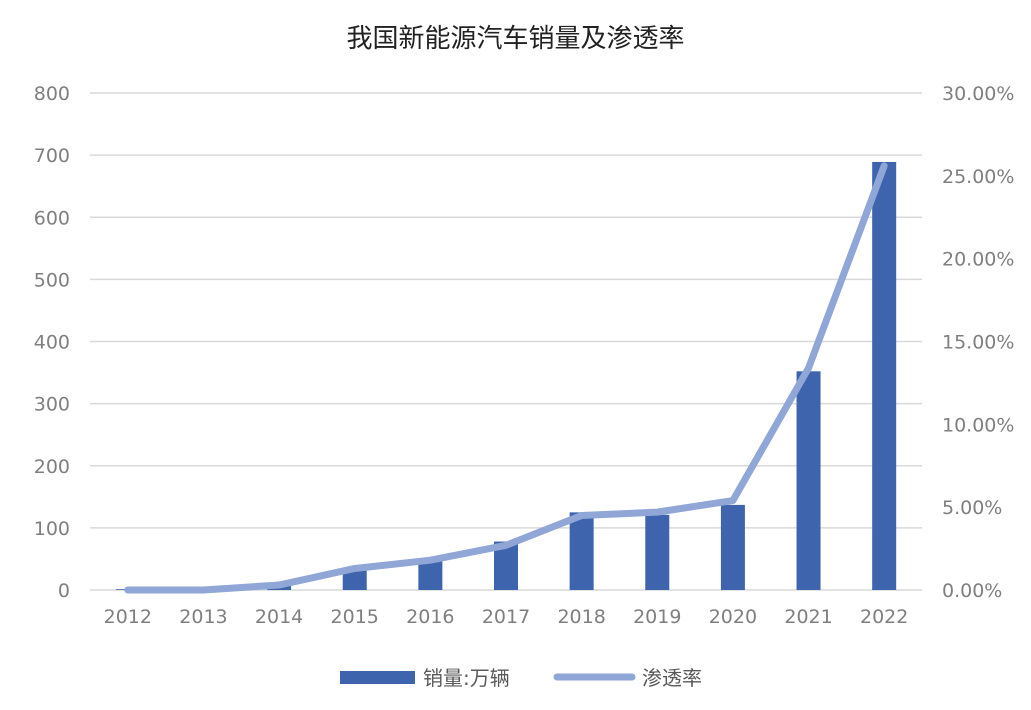  Describe the element at coordinates (978, 177) in the screenshot. I see `right-tick-label: 25.00%` at that location.